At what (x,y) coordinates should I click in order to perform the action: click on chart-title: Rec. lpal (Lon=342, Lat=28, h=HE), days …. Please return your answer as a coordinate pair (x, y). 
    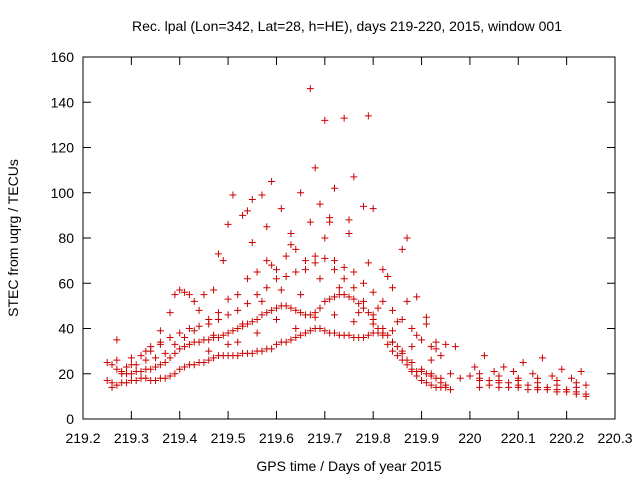
    Looking at the image, I should click on (347, 26).